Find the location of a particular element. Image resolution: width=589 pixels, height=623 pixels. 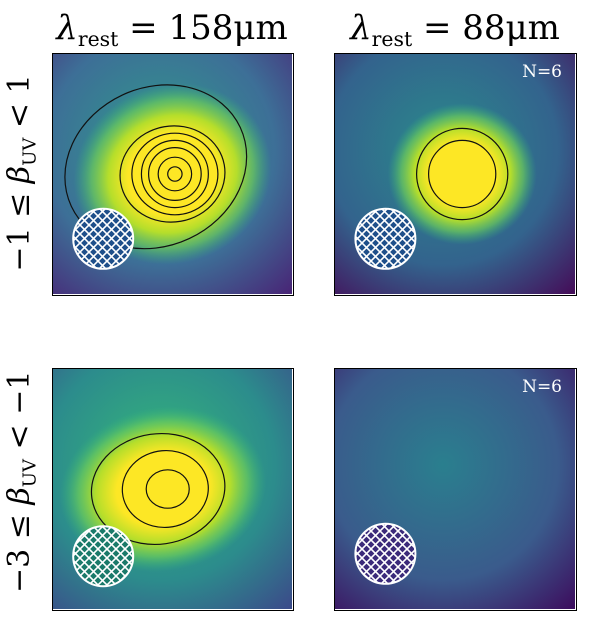

source-emission is located at coordinates (462, 174).